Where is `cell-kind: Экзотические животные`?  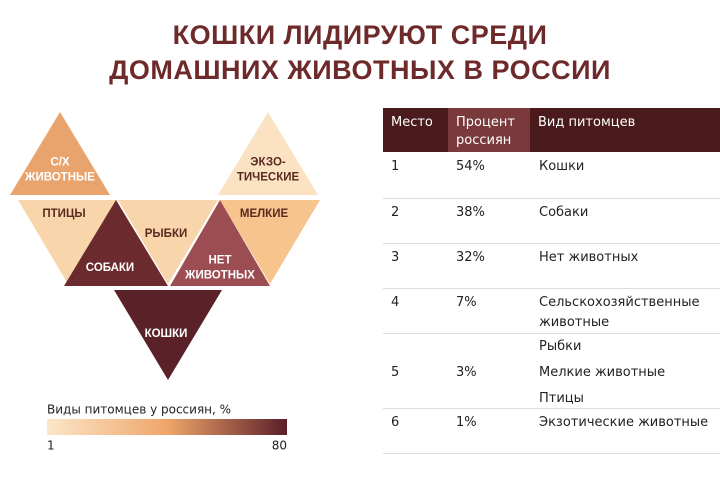 cell-kind: Экзотические животные is located at coordinates (624, 422).